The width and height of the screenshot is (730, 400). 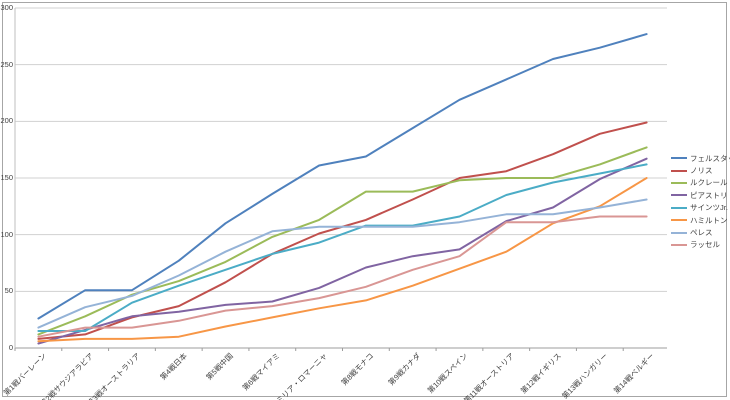 What do you see at coordinates (6, 177) in the screenshot?
I see `y-axis-label: 150` at bounding box center [6, 177].